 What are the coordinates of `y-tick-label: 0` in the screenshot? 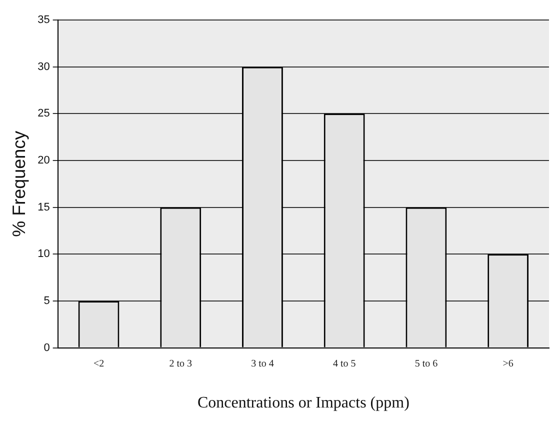 It's located at (47, 348).